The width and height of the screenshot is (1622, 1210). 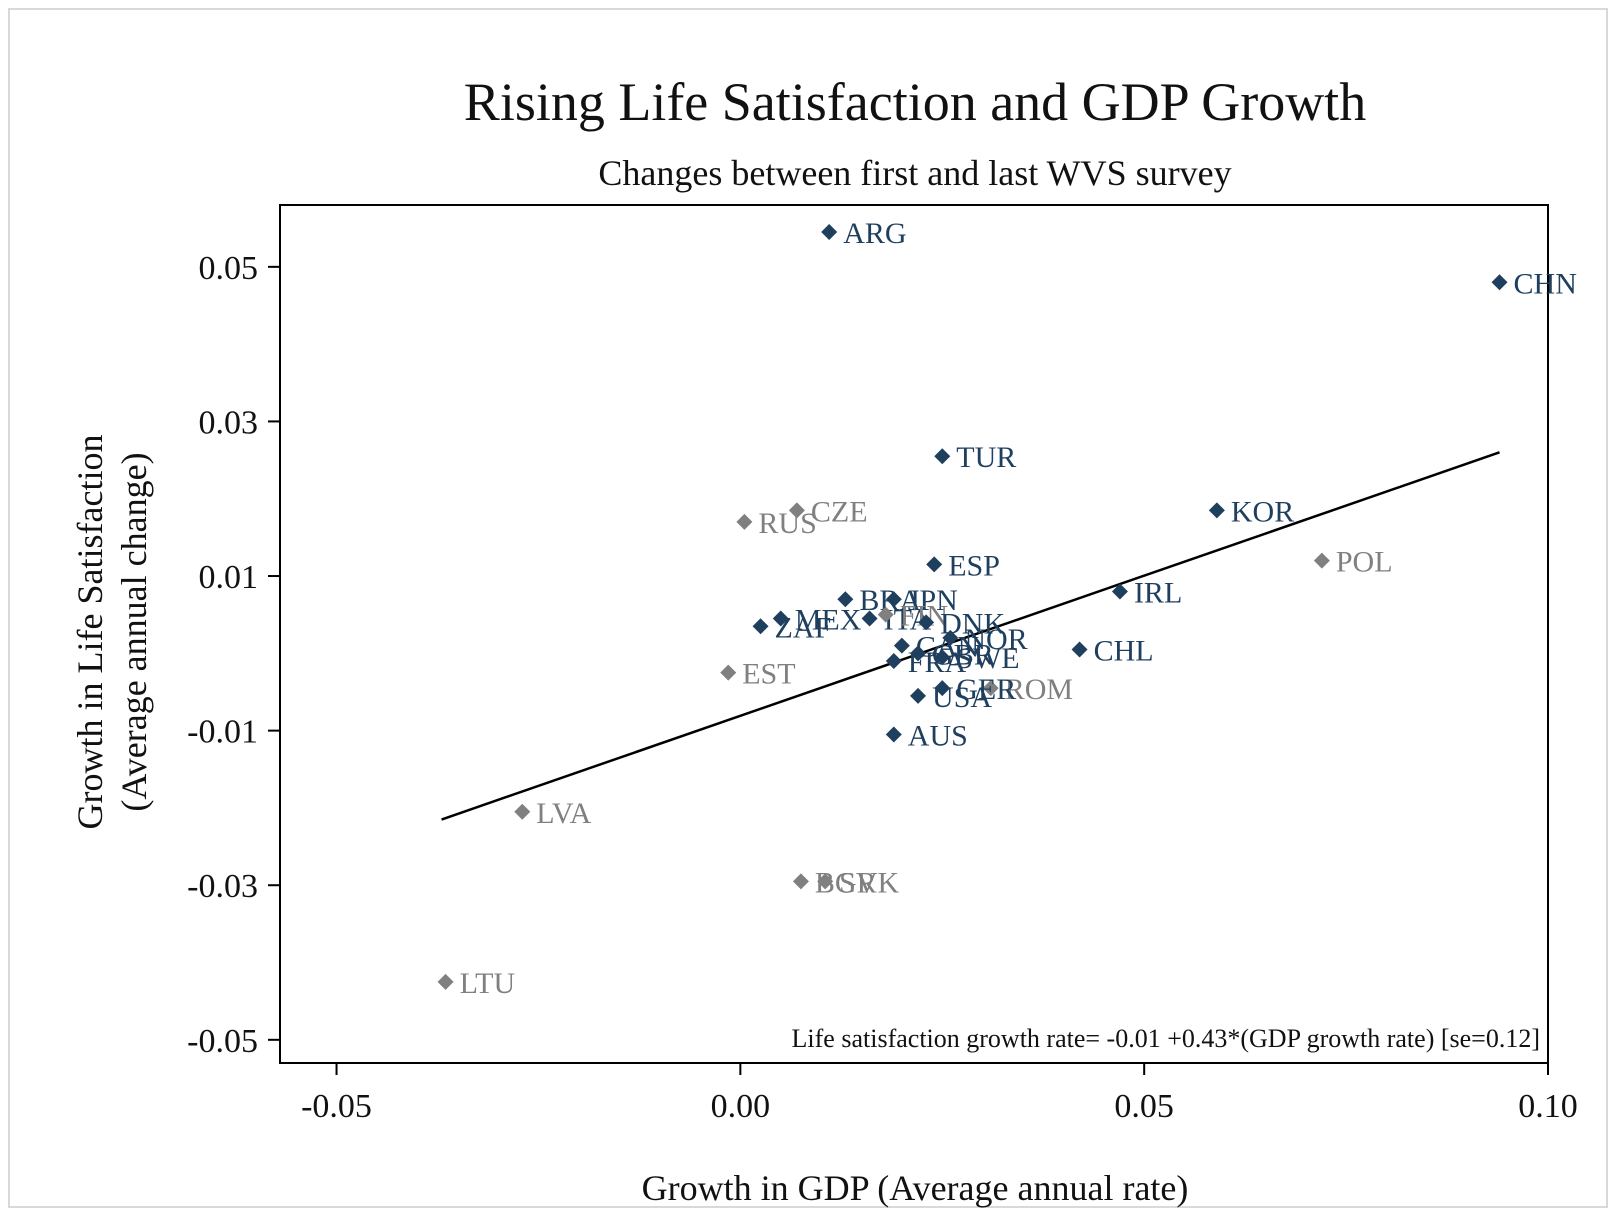 I want to click on data-point-label: KOR, so click(x=1262, y=511).